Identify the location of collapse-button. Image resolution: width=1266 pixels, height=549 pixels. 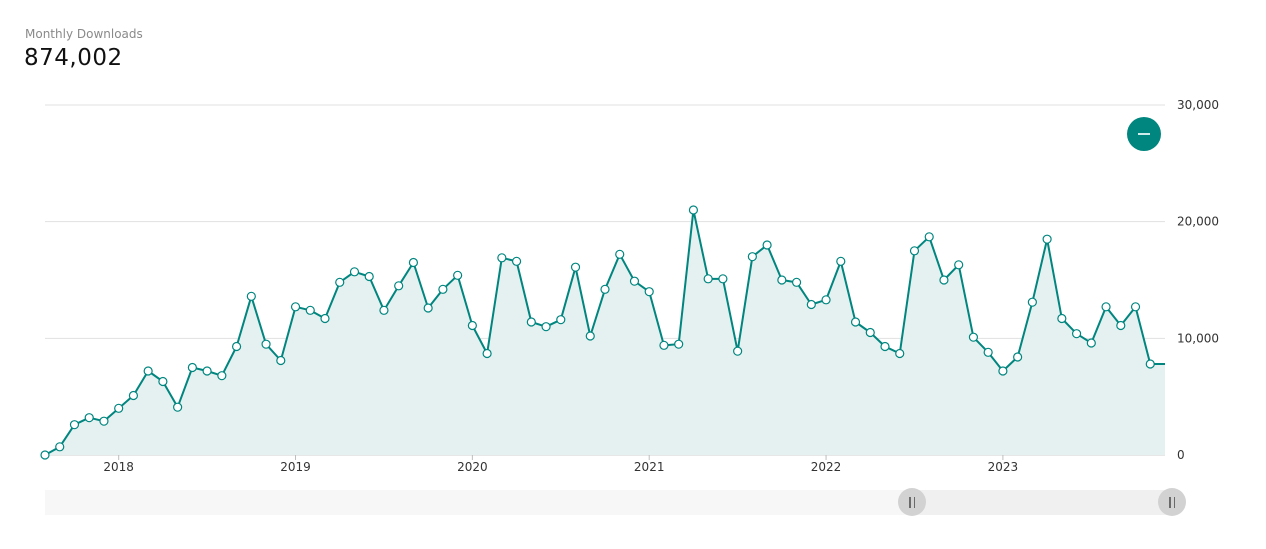
(1144, 134).